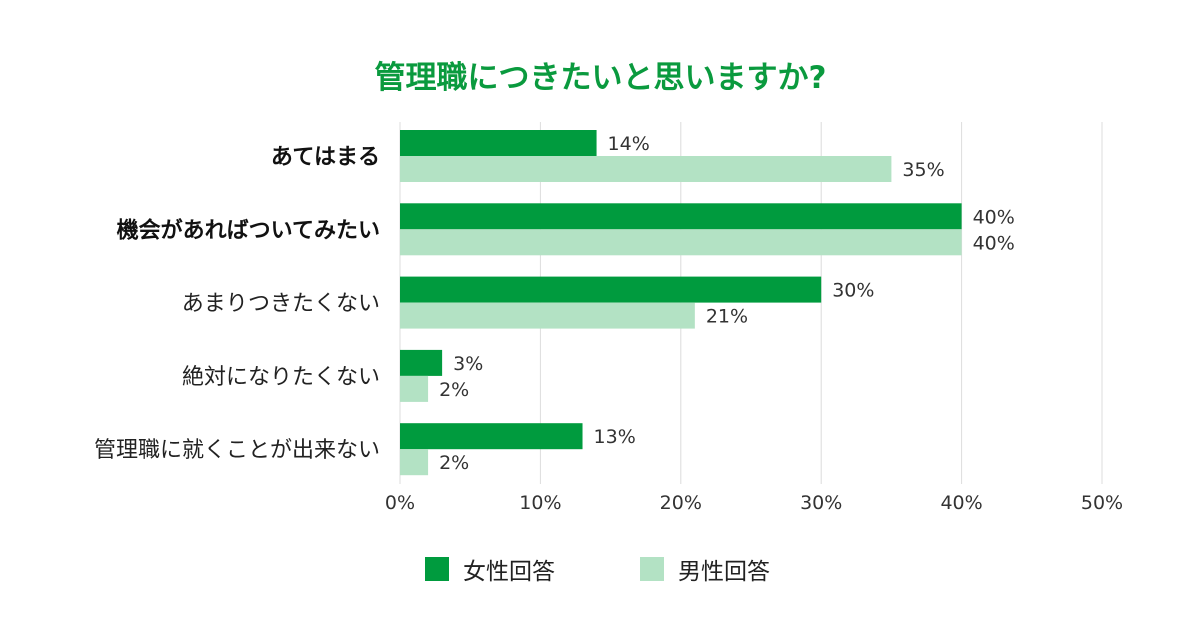 The height and width of the screenshot is (628, 1201). Describe the element at coordinates (468, 364) in the screenshot. I see `value-label: 3%` at that location.